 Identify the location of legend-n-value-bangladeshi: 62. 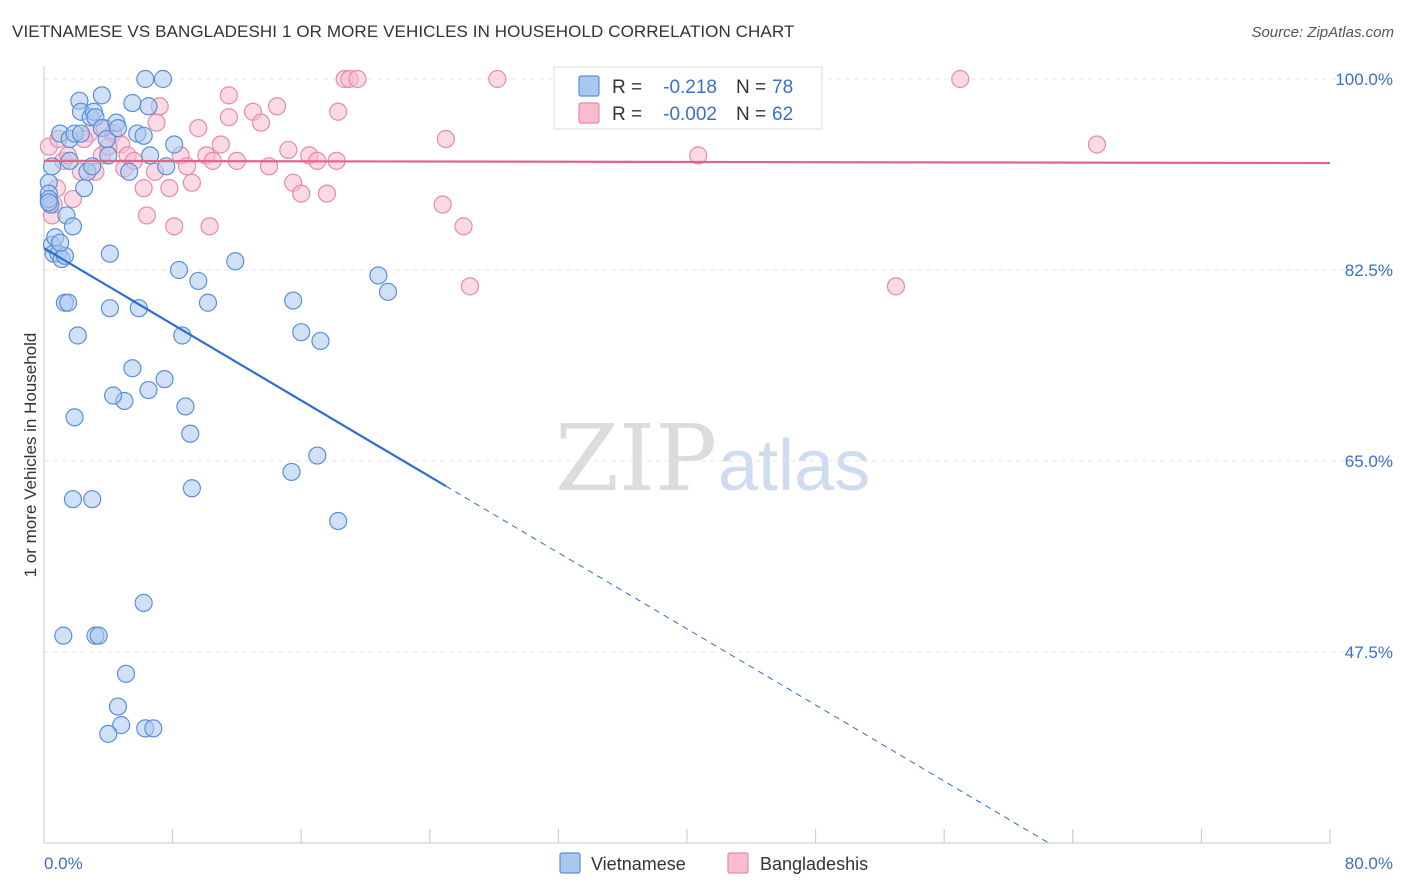
(782, 114).